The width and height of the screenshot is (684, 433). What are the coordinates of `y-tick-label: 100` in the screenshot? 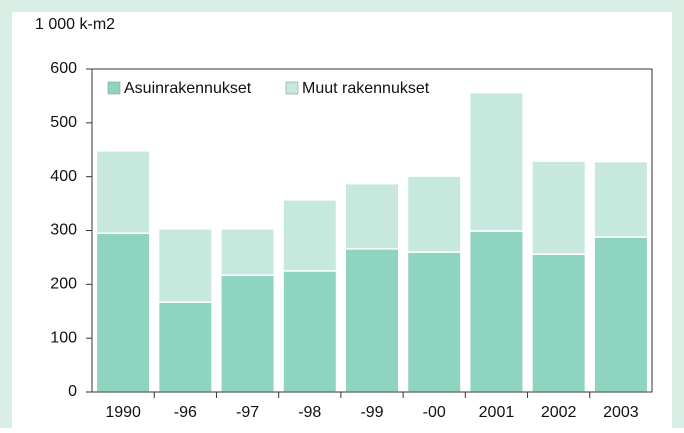 It's located at (63, 337).